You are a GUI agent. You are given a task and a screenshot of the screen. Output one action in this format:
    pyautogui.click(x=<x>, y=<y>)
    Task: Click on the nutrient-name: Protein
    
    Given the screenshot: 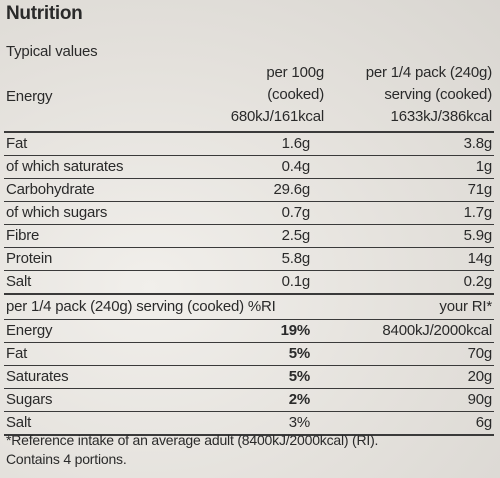 What is the action you would take?
    pyautogui.click(x=29, y=258)
    